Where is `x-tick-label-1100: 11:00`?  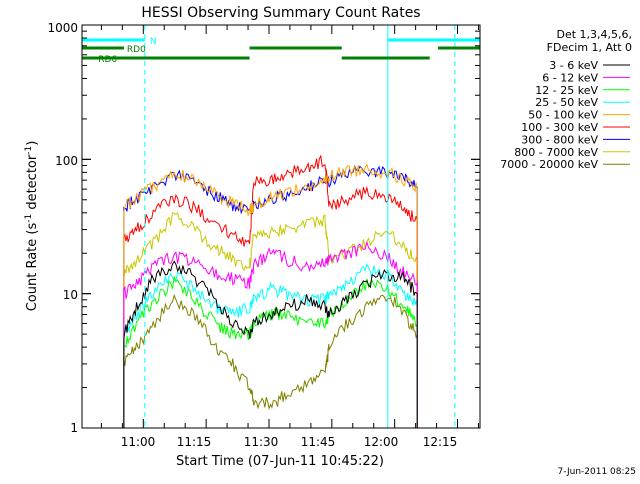 x-tick-label-1100: 11:00 is located at coordinates (138, 442).